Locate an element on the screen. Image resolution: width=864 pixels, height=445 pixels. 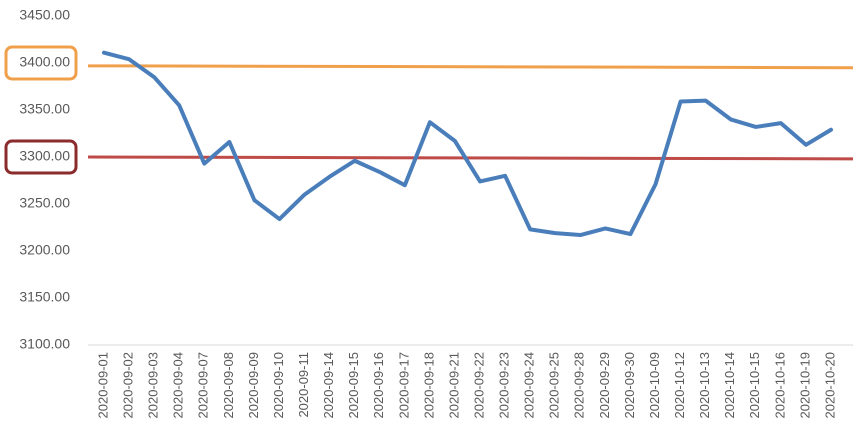
x-tick-label: 2020-09-16 is located at coordinates (378, 385).